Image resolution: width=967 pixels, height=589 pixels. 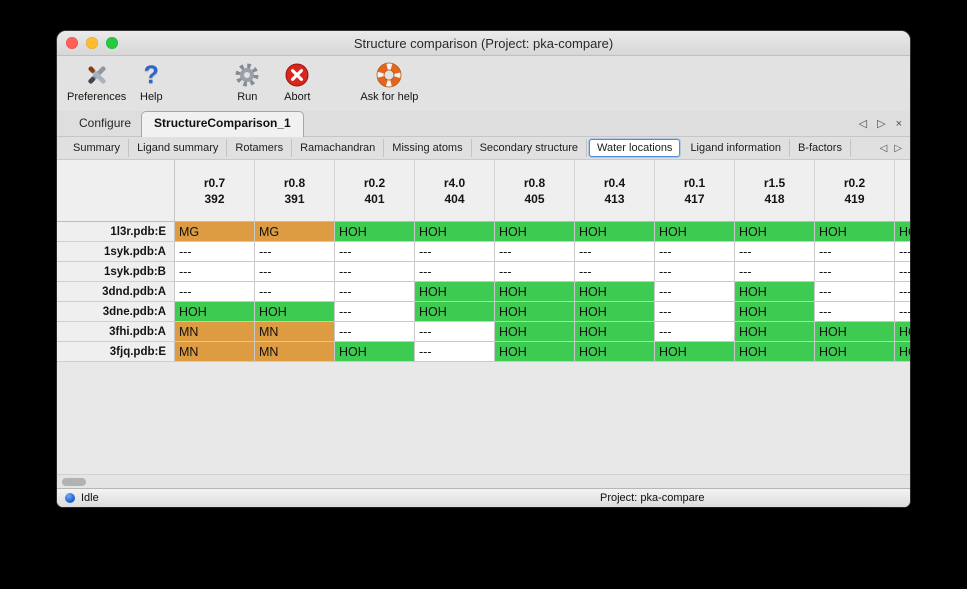 I want to click on column-header-line2: 418, so click(x=774, y=198).